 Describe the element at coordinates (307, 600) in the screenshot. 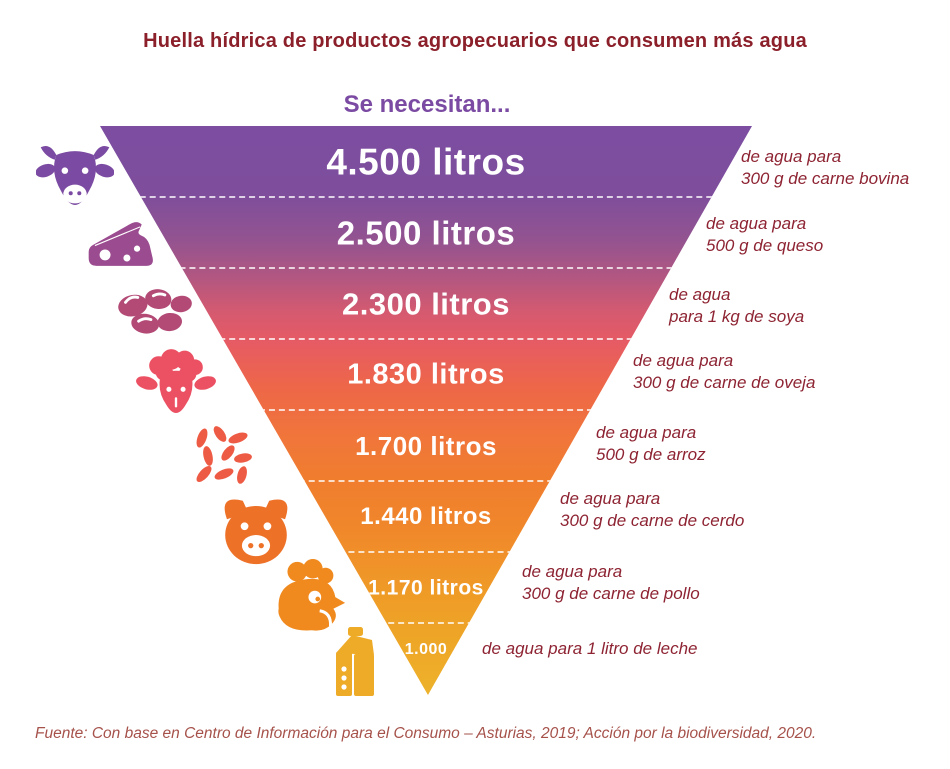

I see `chicken-icon` at that location.